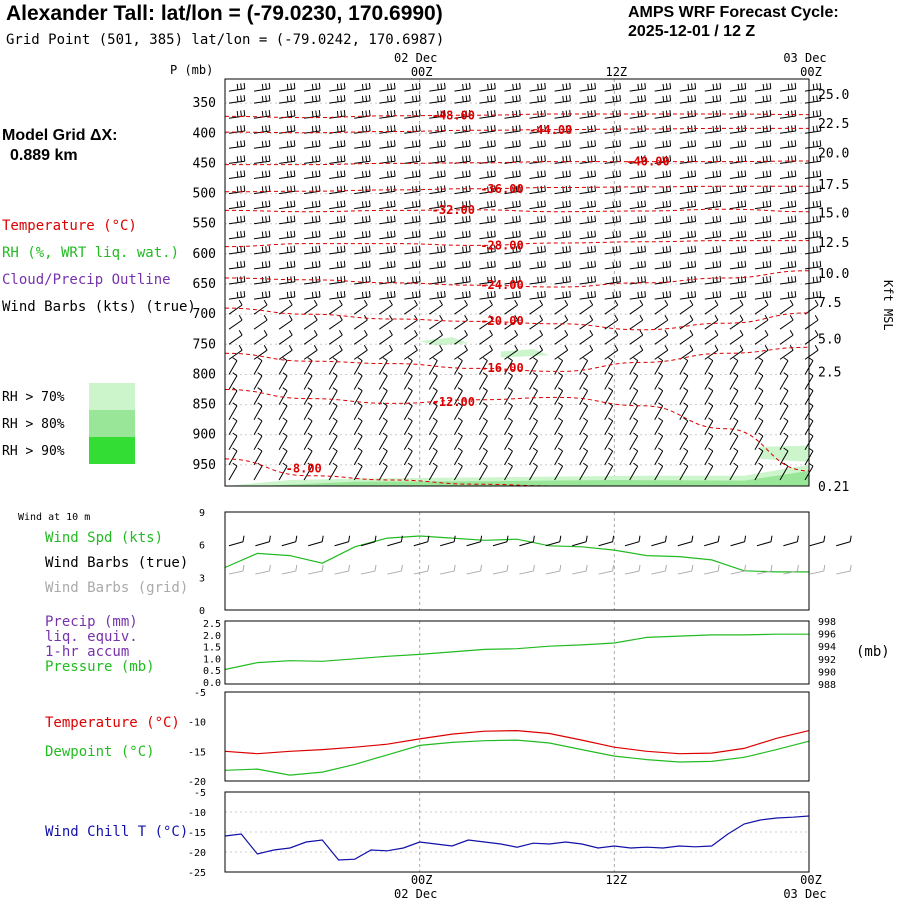 The width and height of the screenshot is (900, 900). I want to click on cross-section-legend-item: Wind Barbs (kts) (true), so click(99, 307).